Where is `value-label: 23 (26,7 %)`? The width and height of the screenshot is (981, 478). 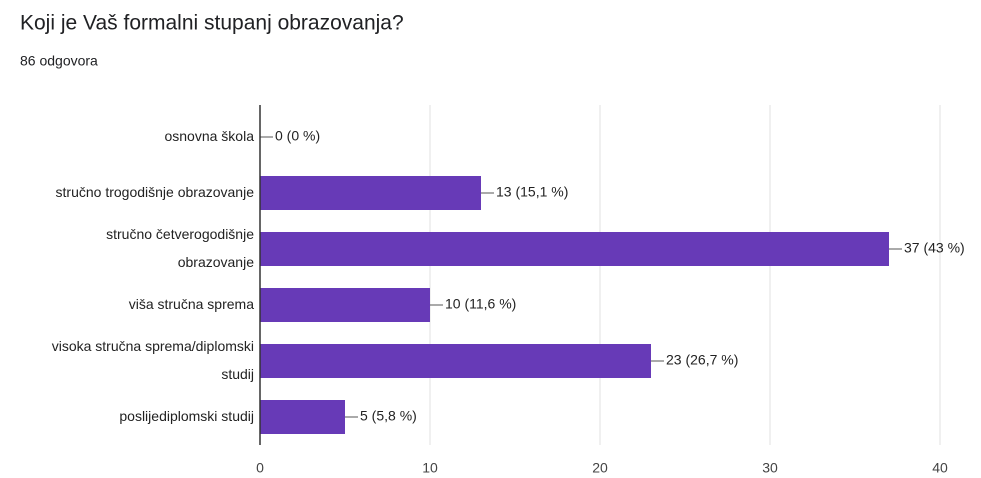
value-label: 23 (26,7 %) is located at coordinates (702, 360).